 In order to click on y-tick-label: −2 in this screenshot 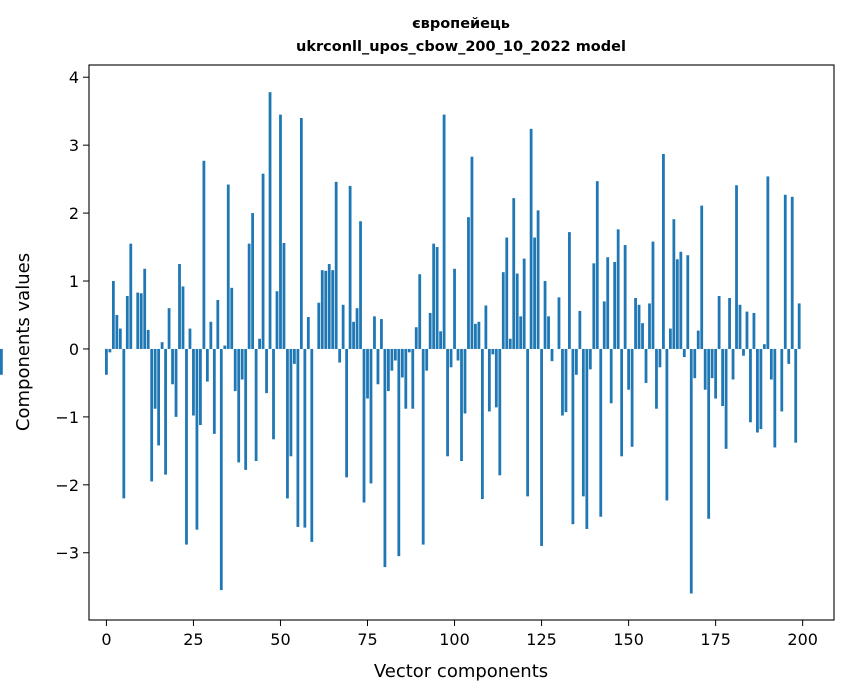, I will do `click(67, 485)`.